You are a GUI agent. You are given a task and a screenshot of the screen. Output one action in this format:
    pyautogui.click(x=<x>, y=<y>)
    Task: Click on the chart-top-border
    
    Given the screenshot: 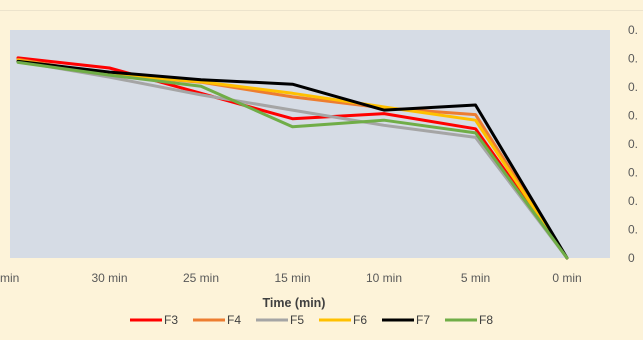 What is the action you would take?
    pyautogui.click(x=321, y=10)
    